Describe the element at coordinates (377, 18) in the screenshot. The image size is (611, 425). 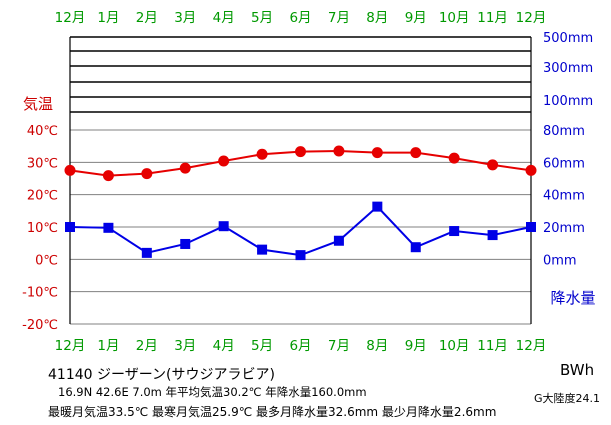
I see `month-label-top: 8月` at that location.